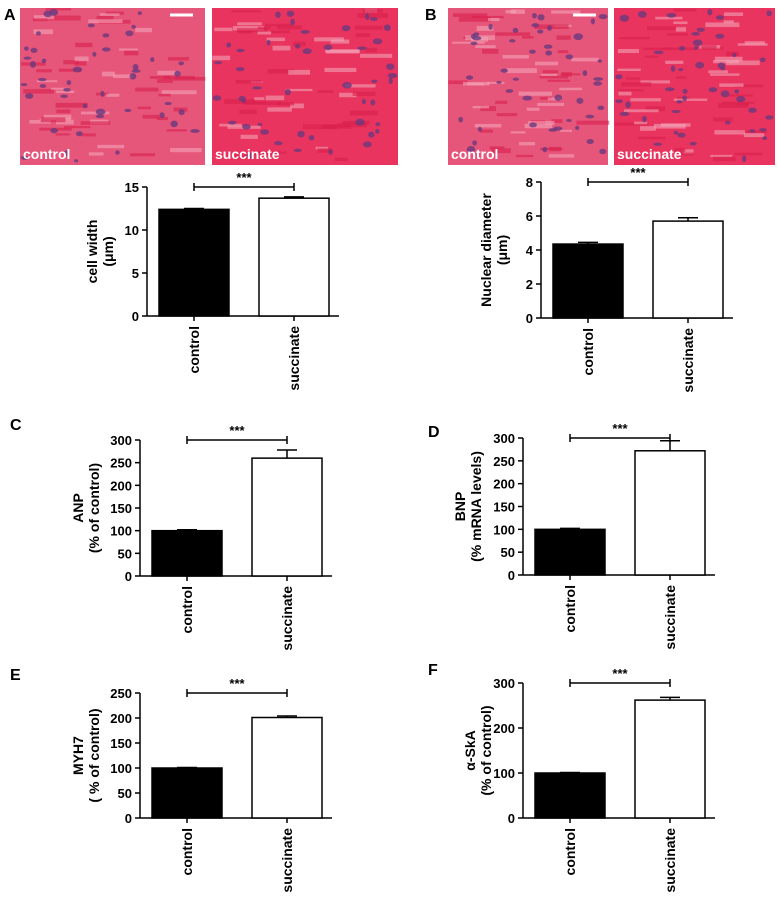  Describe the element at coordinates (433, 670) in the screenshot. I see `panel-letter: F` at that location.